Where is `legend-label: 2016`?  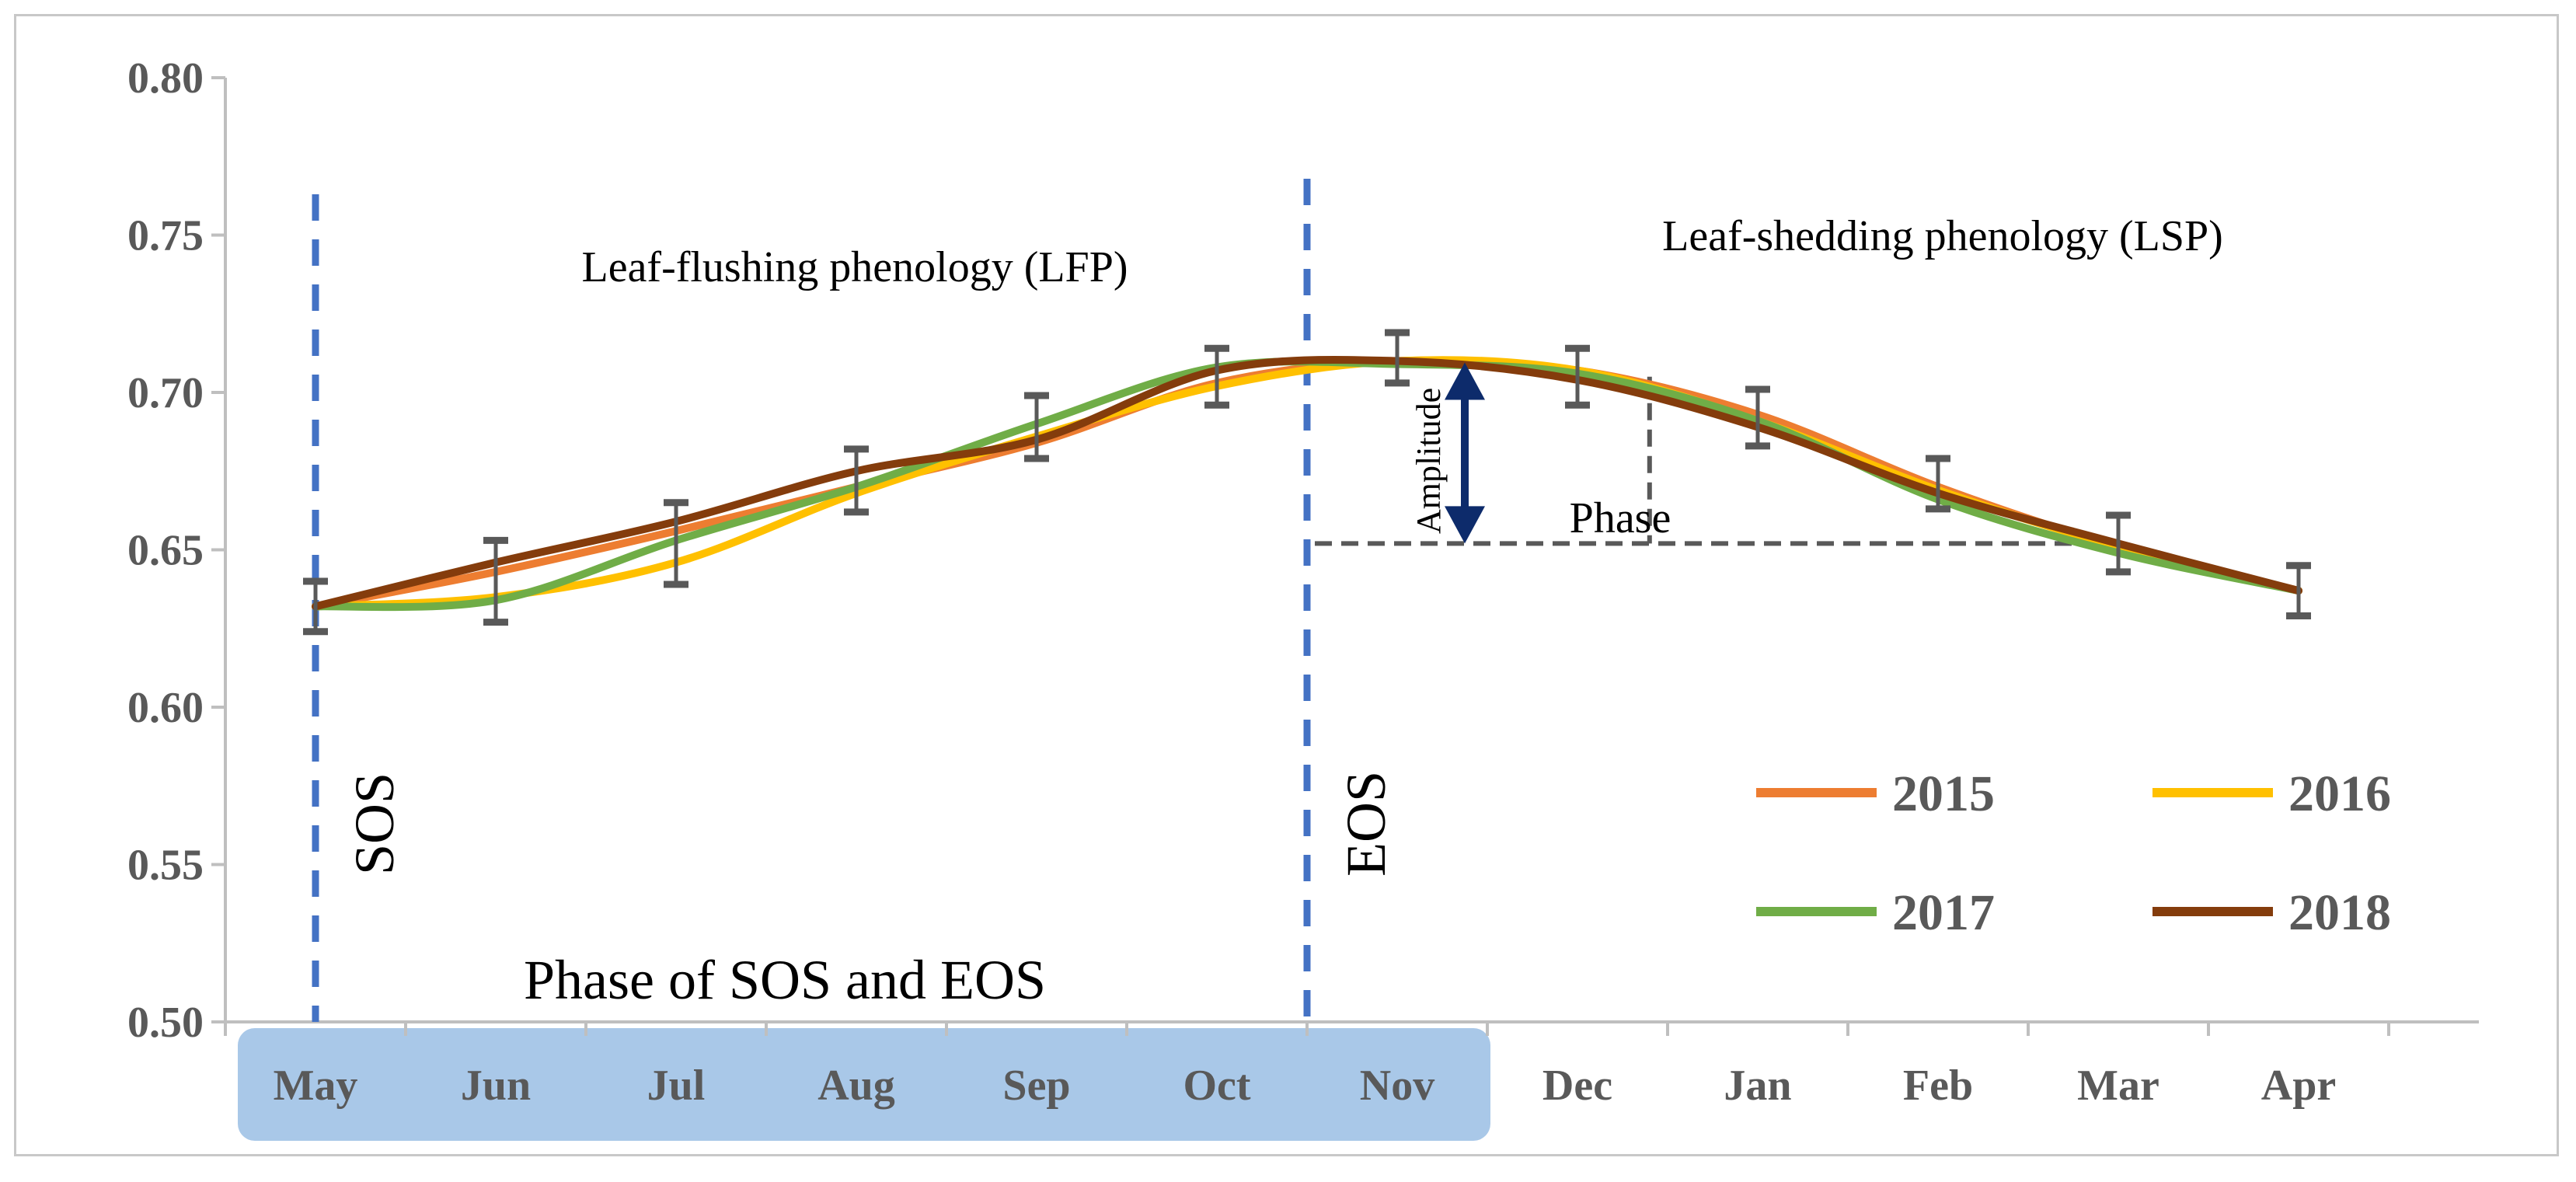 legend-label: 2016 is located at coordinates (2339, 793).